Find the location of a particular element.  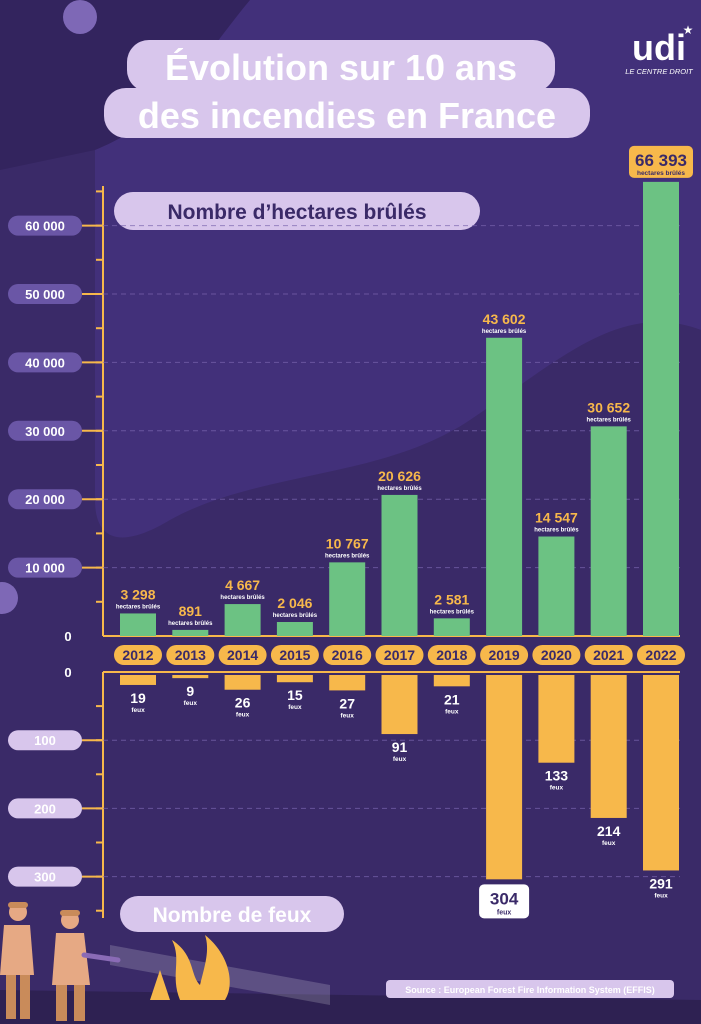

hectares-tick-label: 60 000 is located at coordinates (45, 226).